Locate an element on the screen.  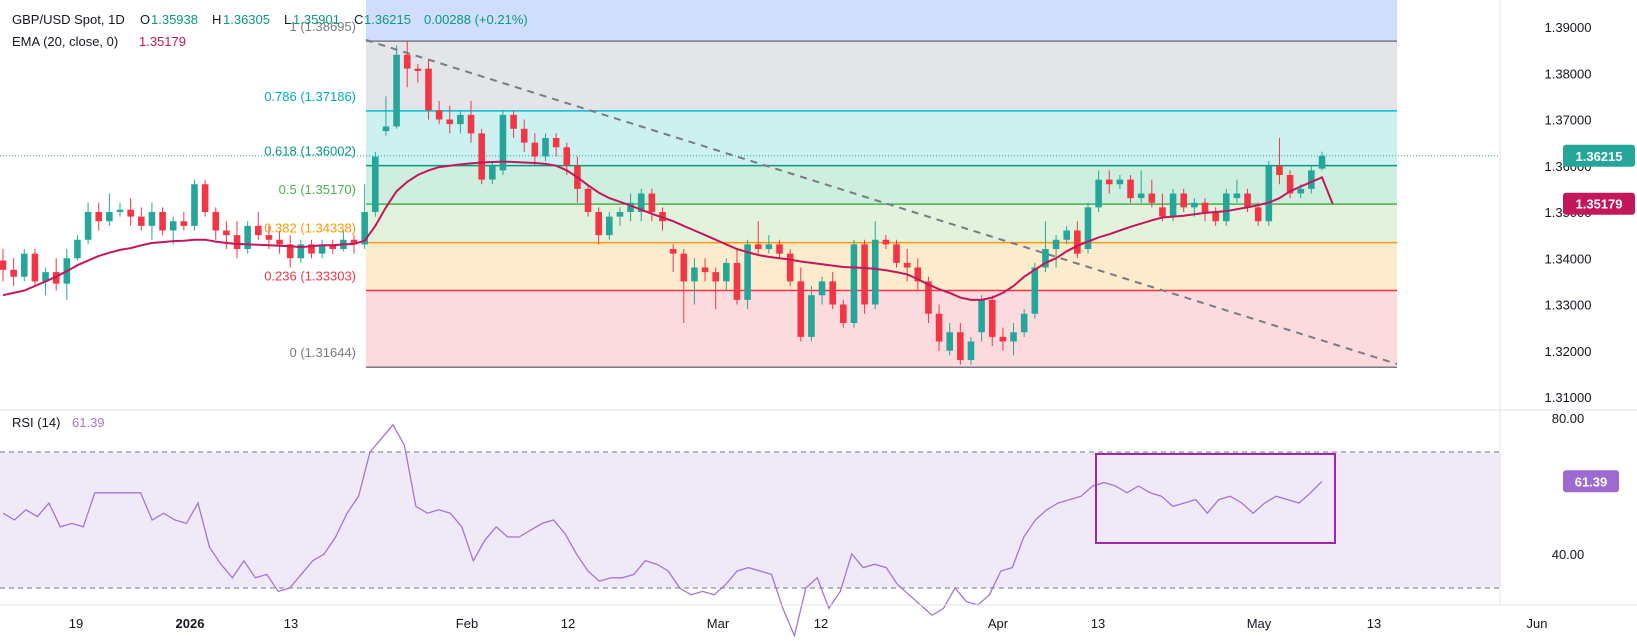
open-prefix: O is located at coordinates (145, 19).